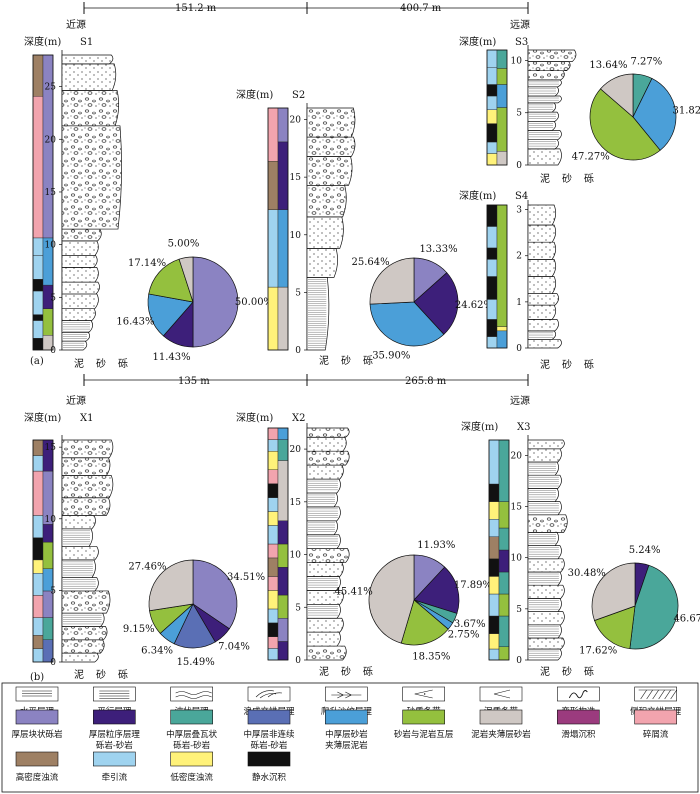 The height and width of the screenshot is (794, 700). Describe the element at coordinates (634, 601) in the screenshot. I see `pie-chart-x3: 5.24% 46.67% 17.62% 30.48%` at that location.